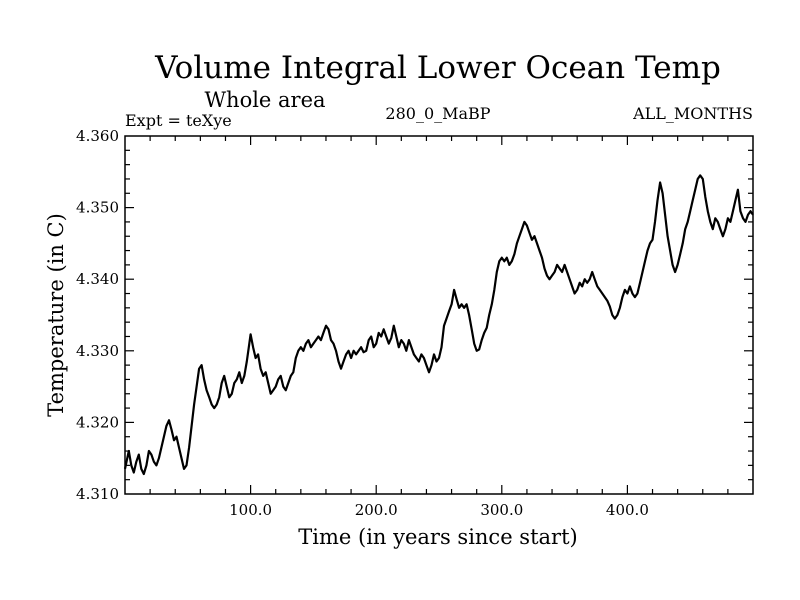  Describe the element at coordinates (437, 68) in the screenshot. I see `chart-title: Volume Integral Lower Ocean Temp` at that location.